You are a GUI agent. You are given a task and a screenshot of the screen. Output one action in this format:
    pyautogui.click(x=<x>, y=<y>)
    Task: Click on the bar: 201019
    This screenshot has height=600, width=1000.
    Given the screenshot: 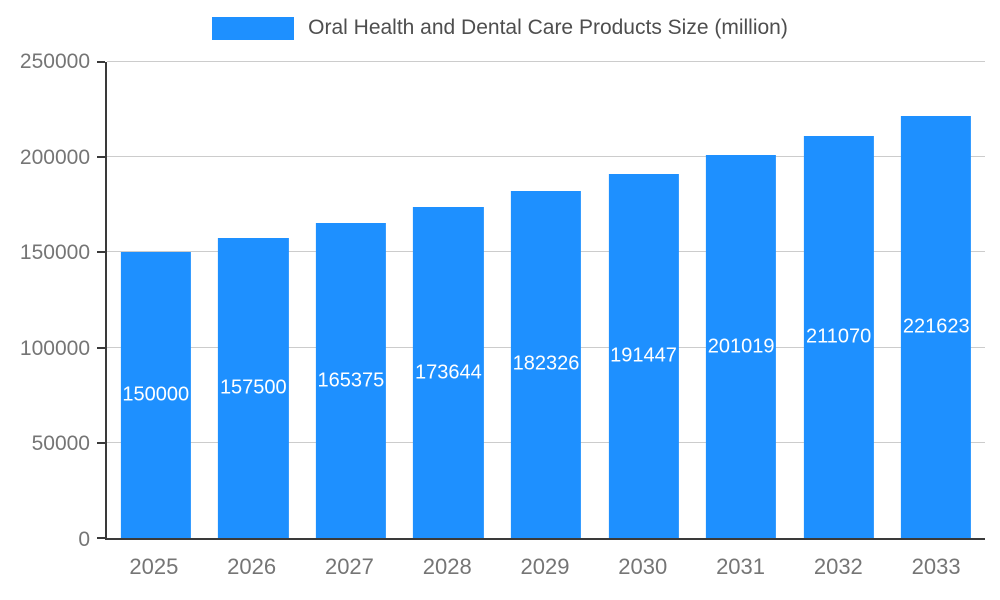 What is the action you would take?
    pyautogui.click(x=741, y=346)
    